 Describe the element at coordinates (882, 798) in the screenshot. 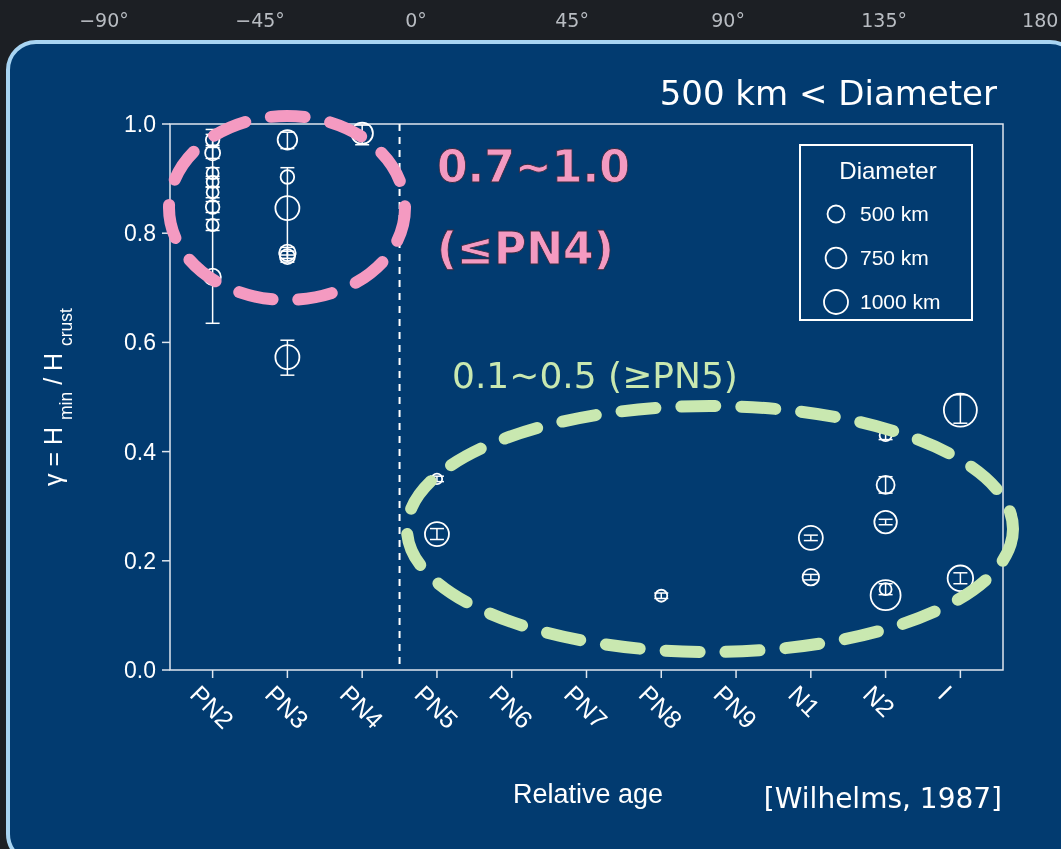

I see `text: [Wilhelms, 1987]` at that location.